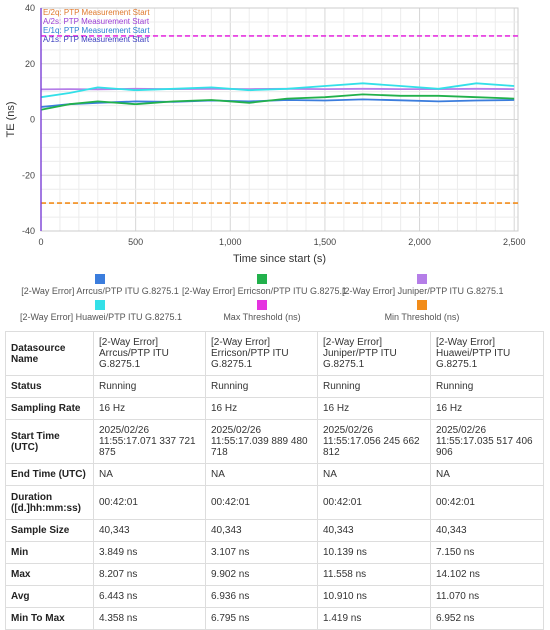  What do you see at coordinates (149, 441) in the screenshot?
I see `table-cell: 2025/02/26 11:55:17.071 337 721 875` at bounding box center [149, 441].